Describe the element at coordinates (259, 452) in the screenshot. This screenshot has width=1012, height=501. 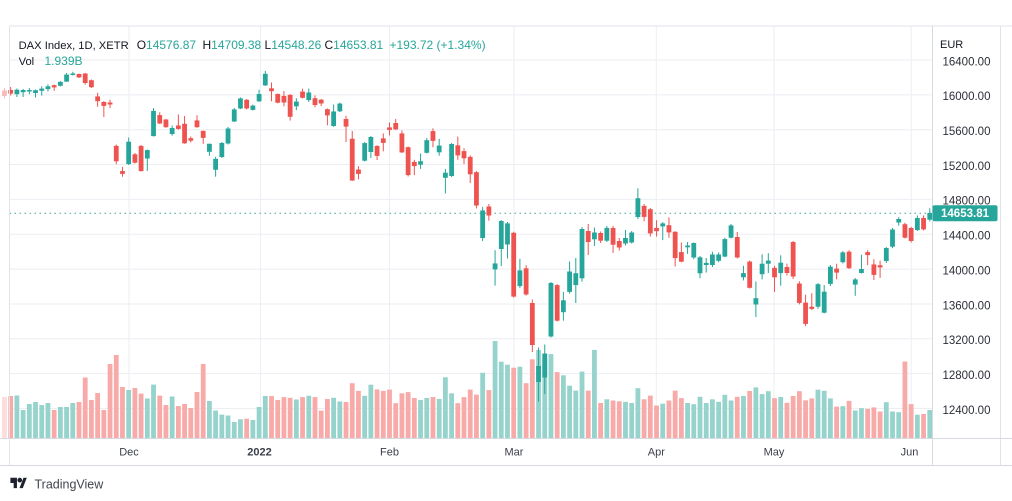
I see `svg-text: 2022` at that location.